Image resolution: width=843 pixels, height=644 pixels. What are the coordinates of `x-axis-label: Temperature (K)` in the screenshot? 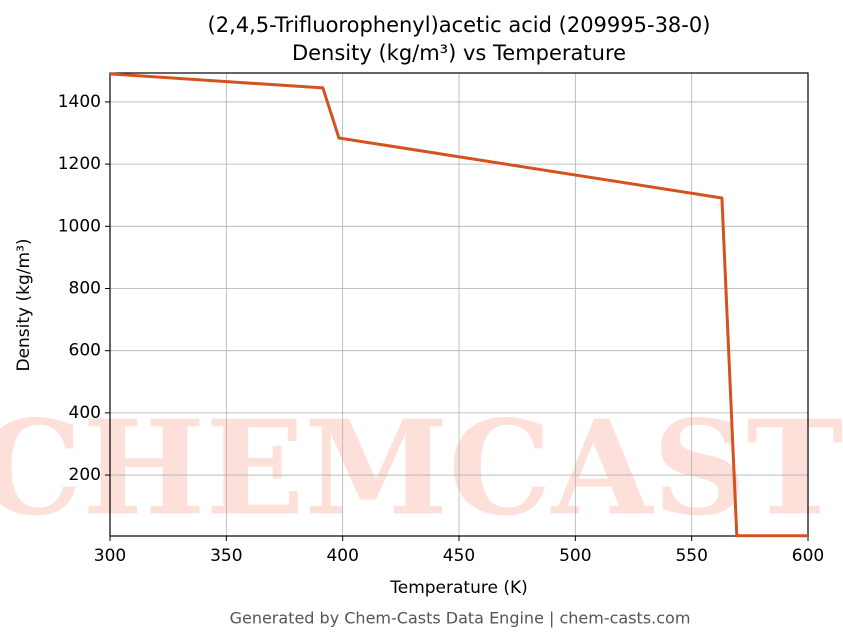 It's located at (458, 588).